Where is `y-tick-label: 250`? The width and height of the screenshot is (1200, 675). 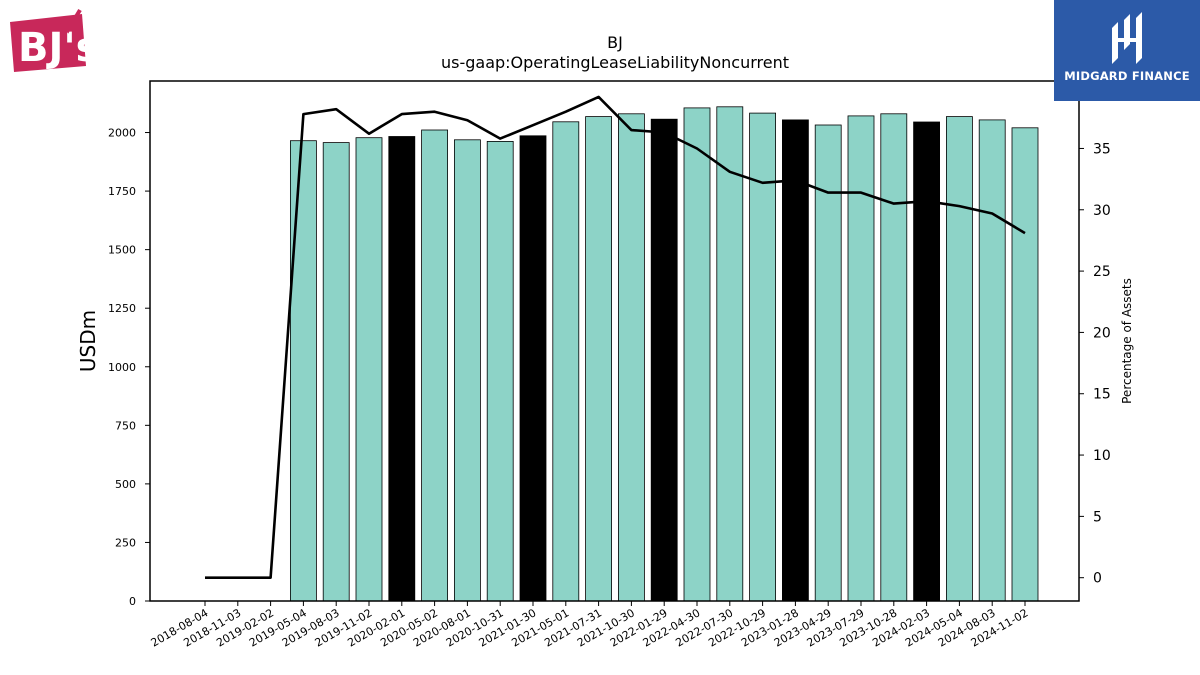 y-tick-label: 250 is located at coordinates (125, 542).